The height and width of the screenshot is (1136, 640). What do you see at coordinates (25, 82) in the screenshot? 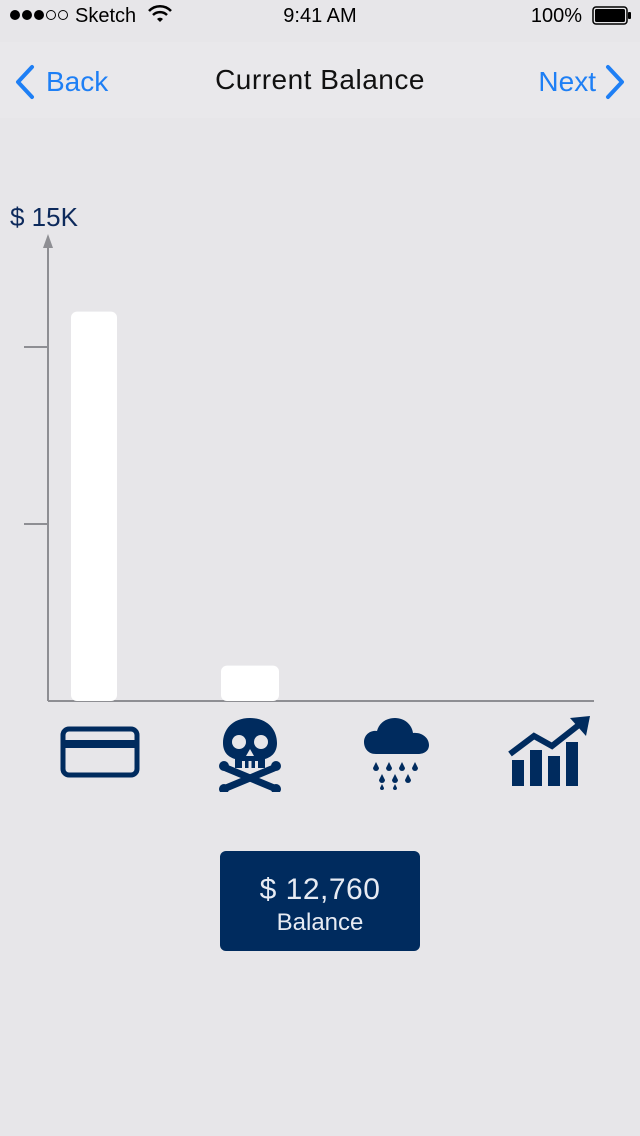
I see `chevron-left-icon` at bounding box center [25, 82].